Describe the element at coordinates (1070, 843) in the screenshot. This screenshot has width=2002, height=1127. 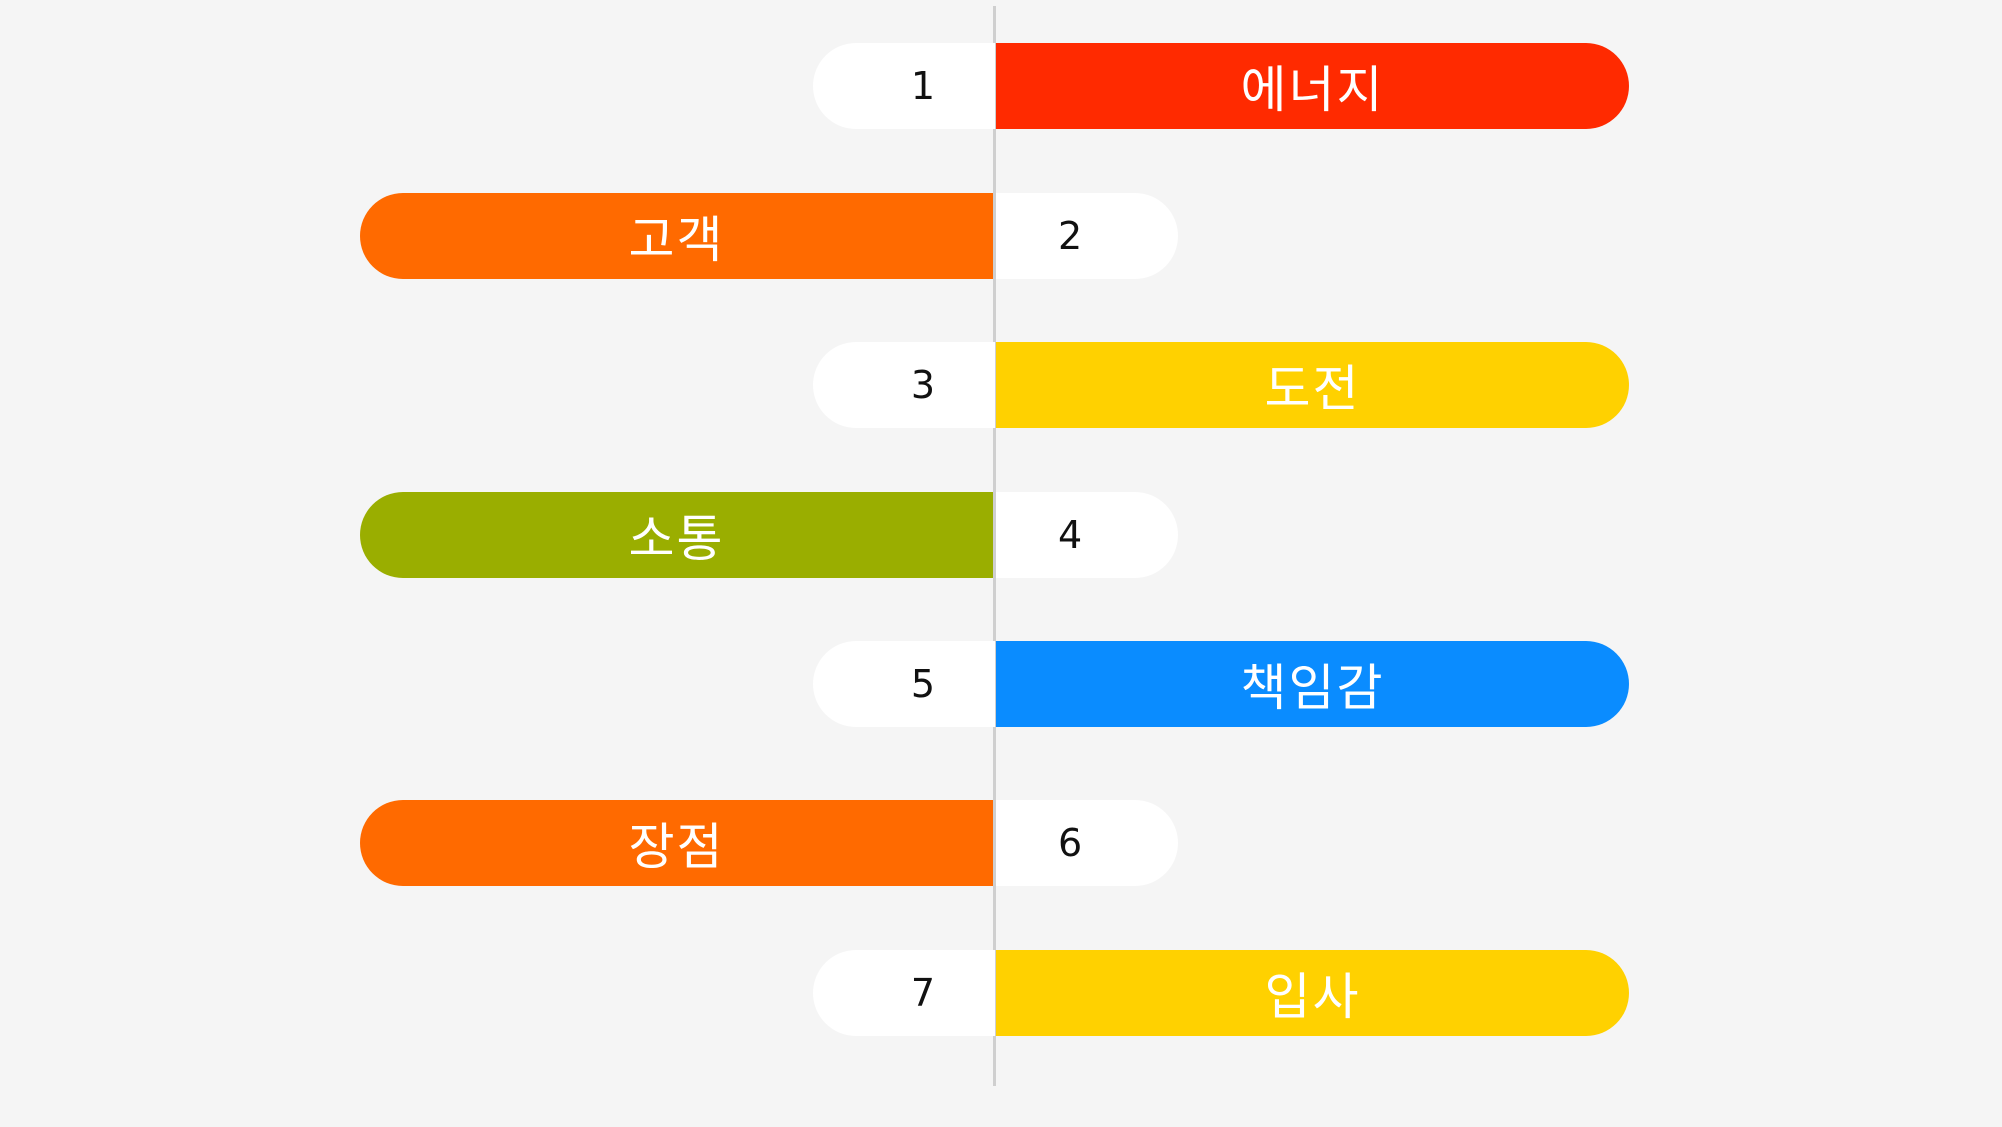
I see `item-6-number: 6` at that location.